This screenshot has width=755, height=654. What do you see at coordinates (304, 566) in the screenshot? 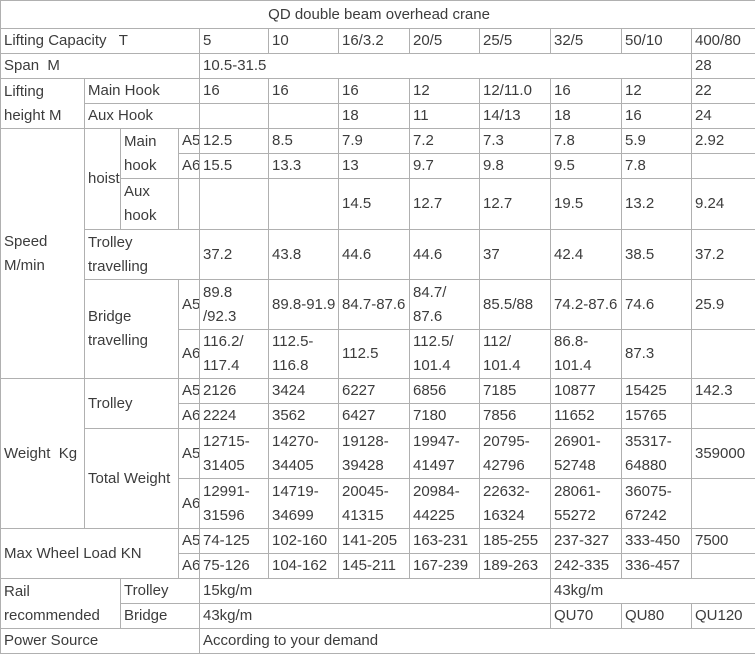
I see `max-wheel-a6-value: 104-162` at bounding box center [304, 566].